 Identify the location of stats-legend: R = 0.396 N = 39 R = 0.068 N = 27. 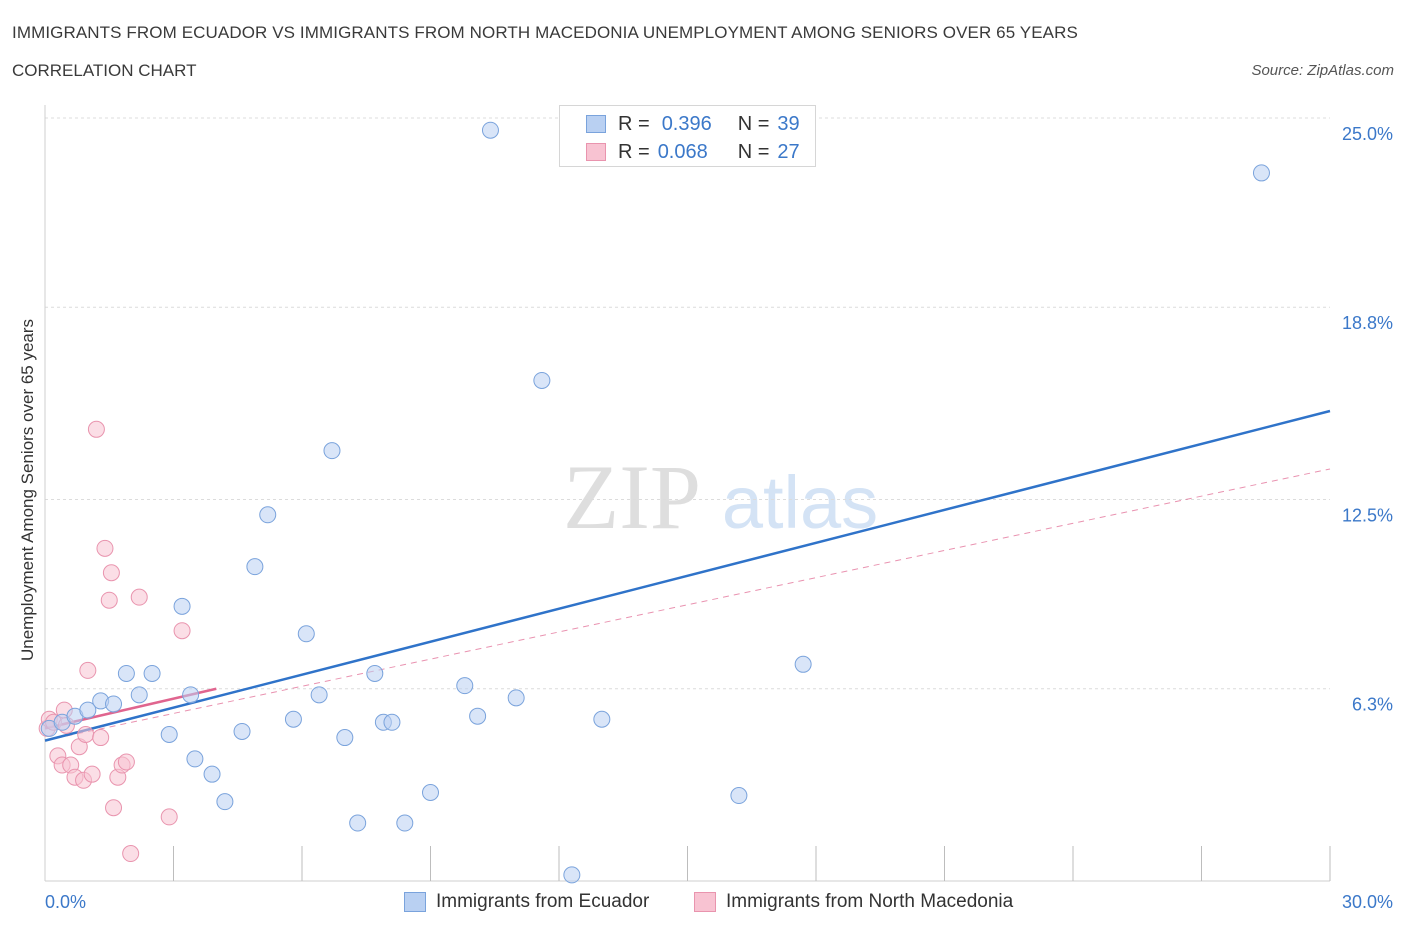
(687, 136).